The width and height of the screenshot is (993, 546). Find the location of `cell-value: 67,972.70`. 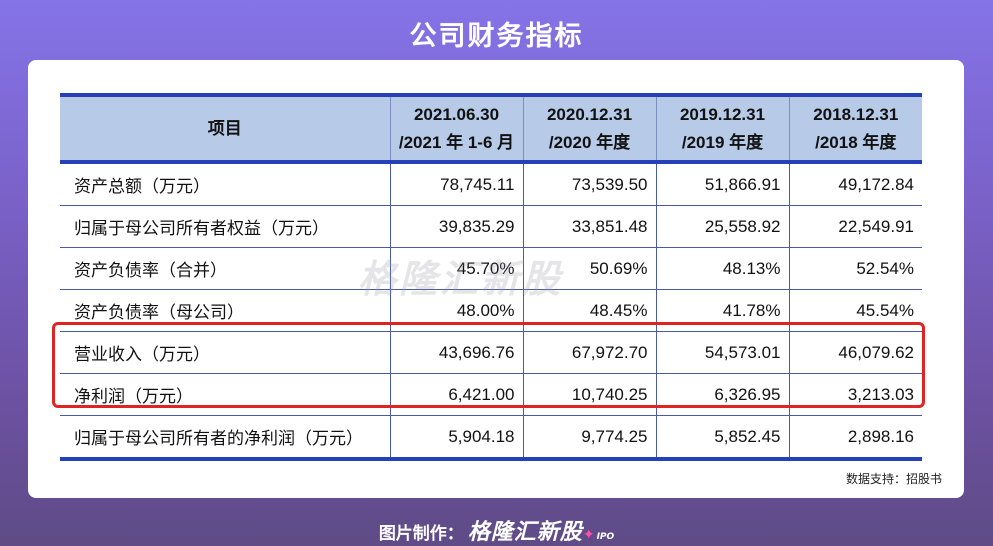

cell-value: 67,972.70 is located at coordinates (589, 352).